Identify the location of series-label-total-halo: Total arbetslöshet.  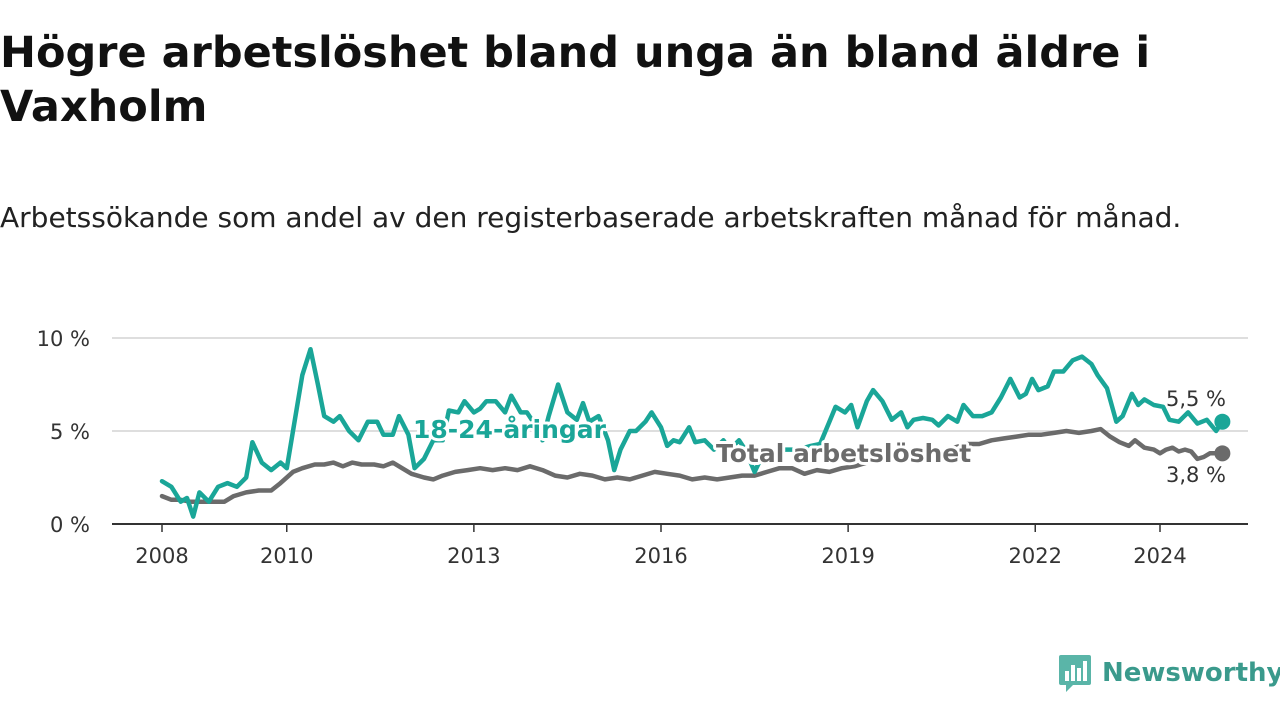
(843, 453).